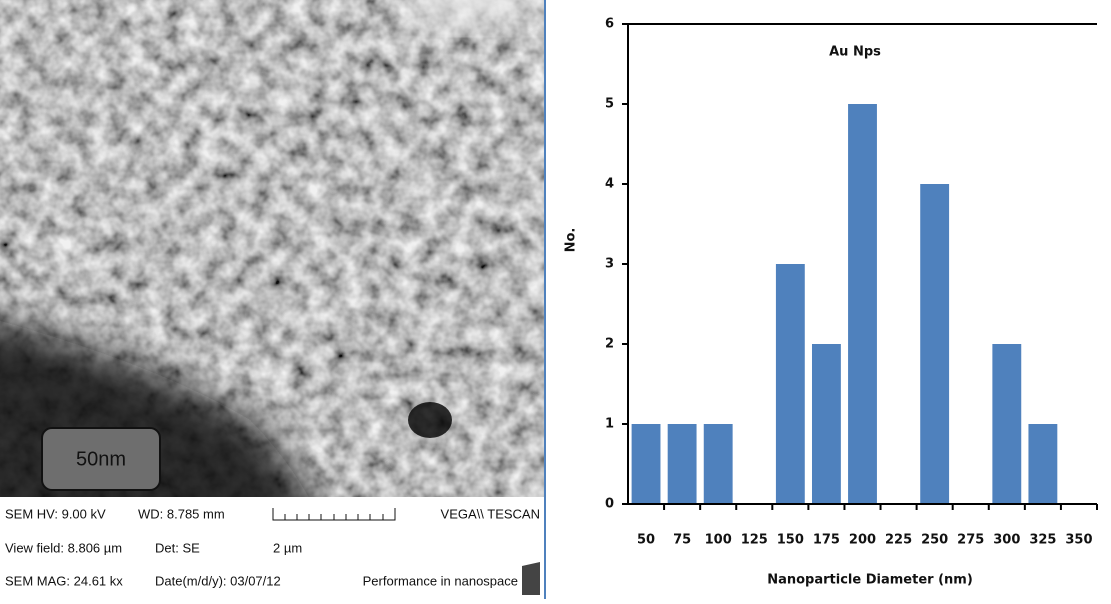  I want to click on sem-info: View field: 8.806 µm, so click(63, 547).